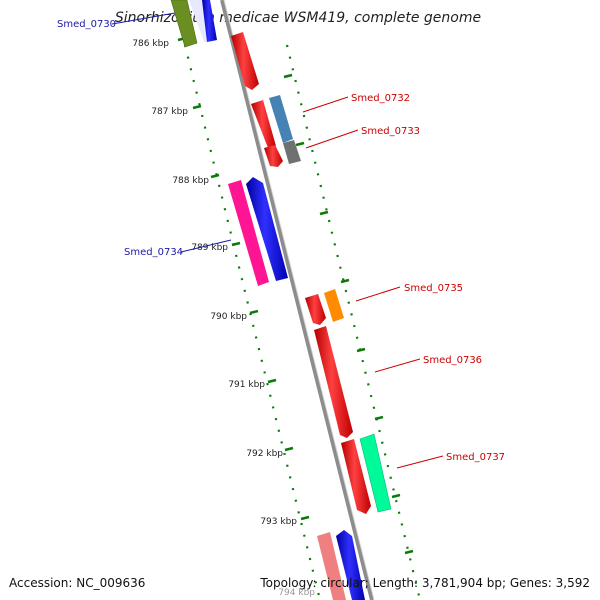  What do you see at coordinates (475, 457) in the screenshot?
I see `gene-label-smed0737: Smed_0737` at bounding box center [475, 457].